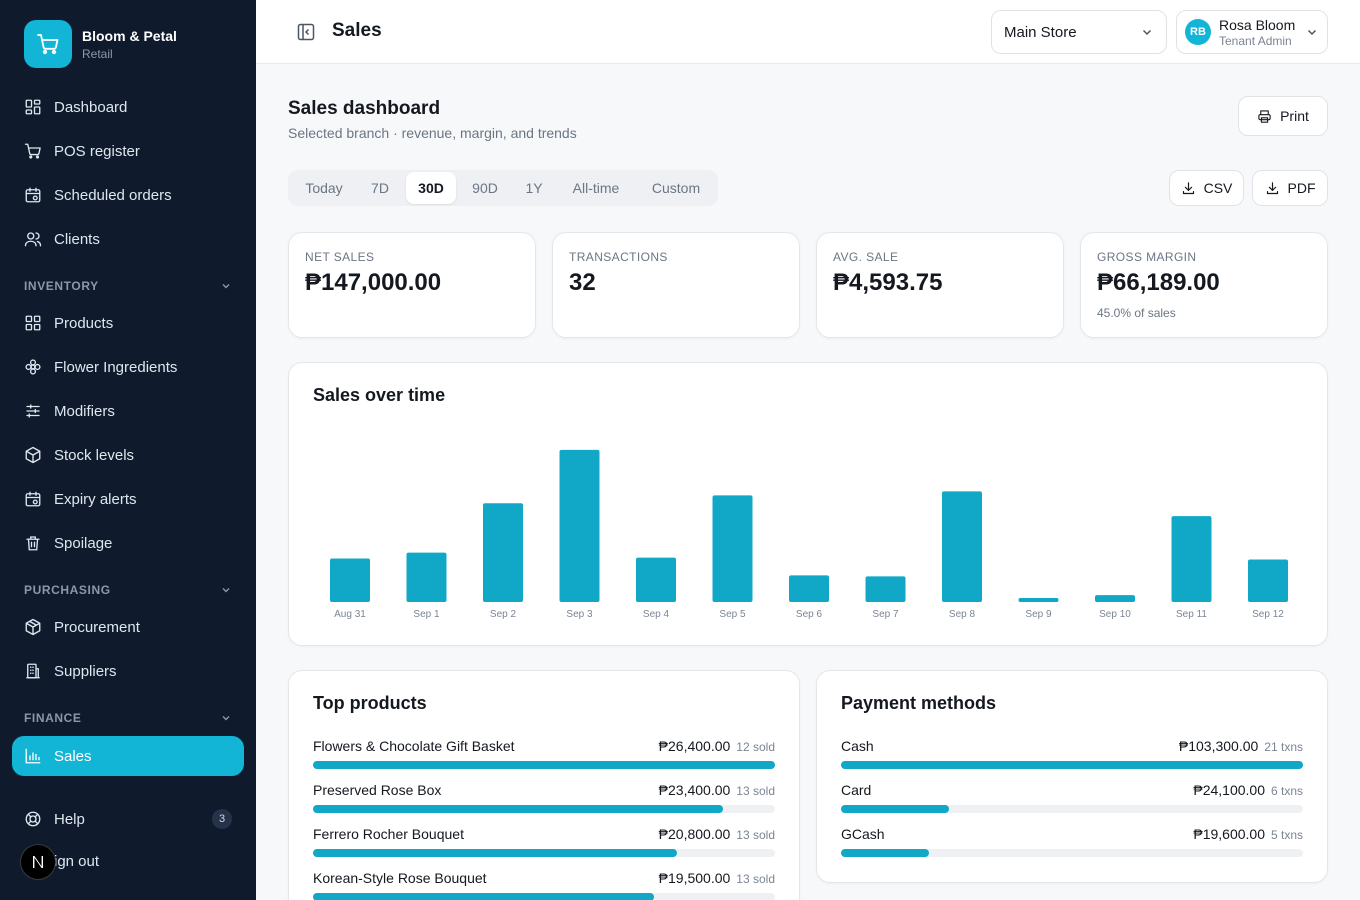 This screenshot has width=1360, height=900. What do you see at coordinates (128, 590) in the screenshot?
I see `section-purchasing: PURCHASING` at bounding box center [128, 590].